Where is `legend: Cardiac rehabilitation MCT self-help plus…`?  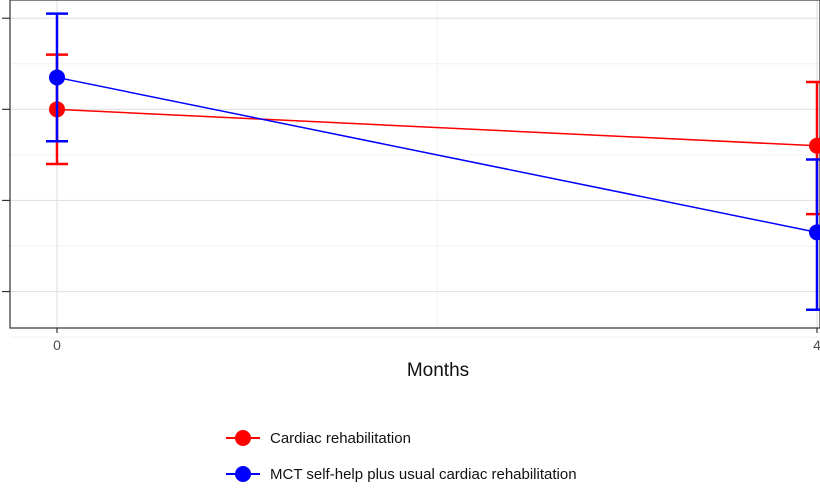
legend: Cardiac rehabilitation MCT self-help plus… is located at coordinates (401, 456).